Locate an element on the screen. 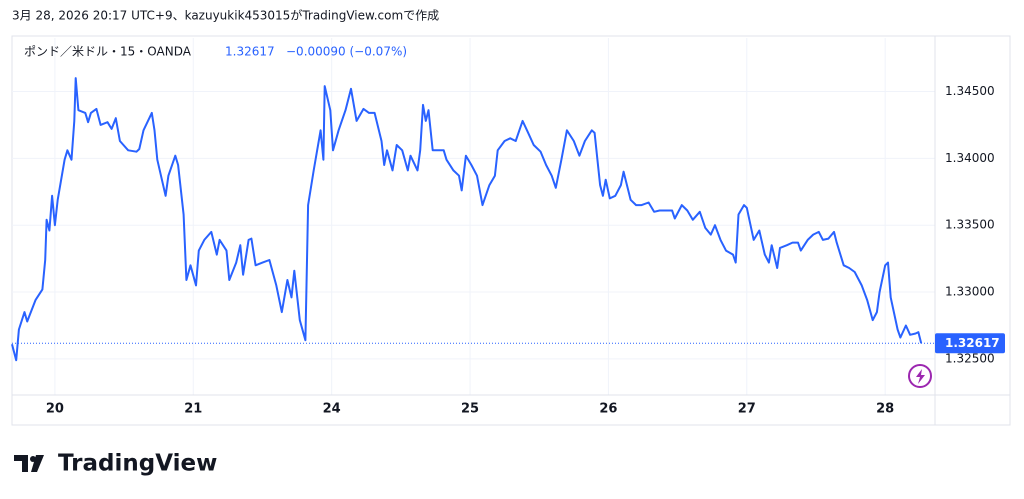 Image resolution: width=1024 pixels, height=499 pixels. y-tick-label: 1.33000 is located at coordinates (970, 292).